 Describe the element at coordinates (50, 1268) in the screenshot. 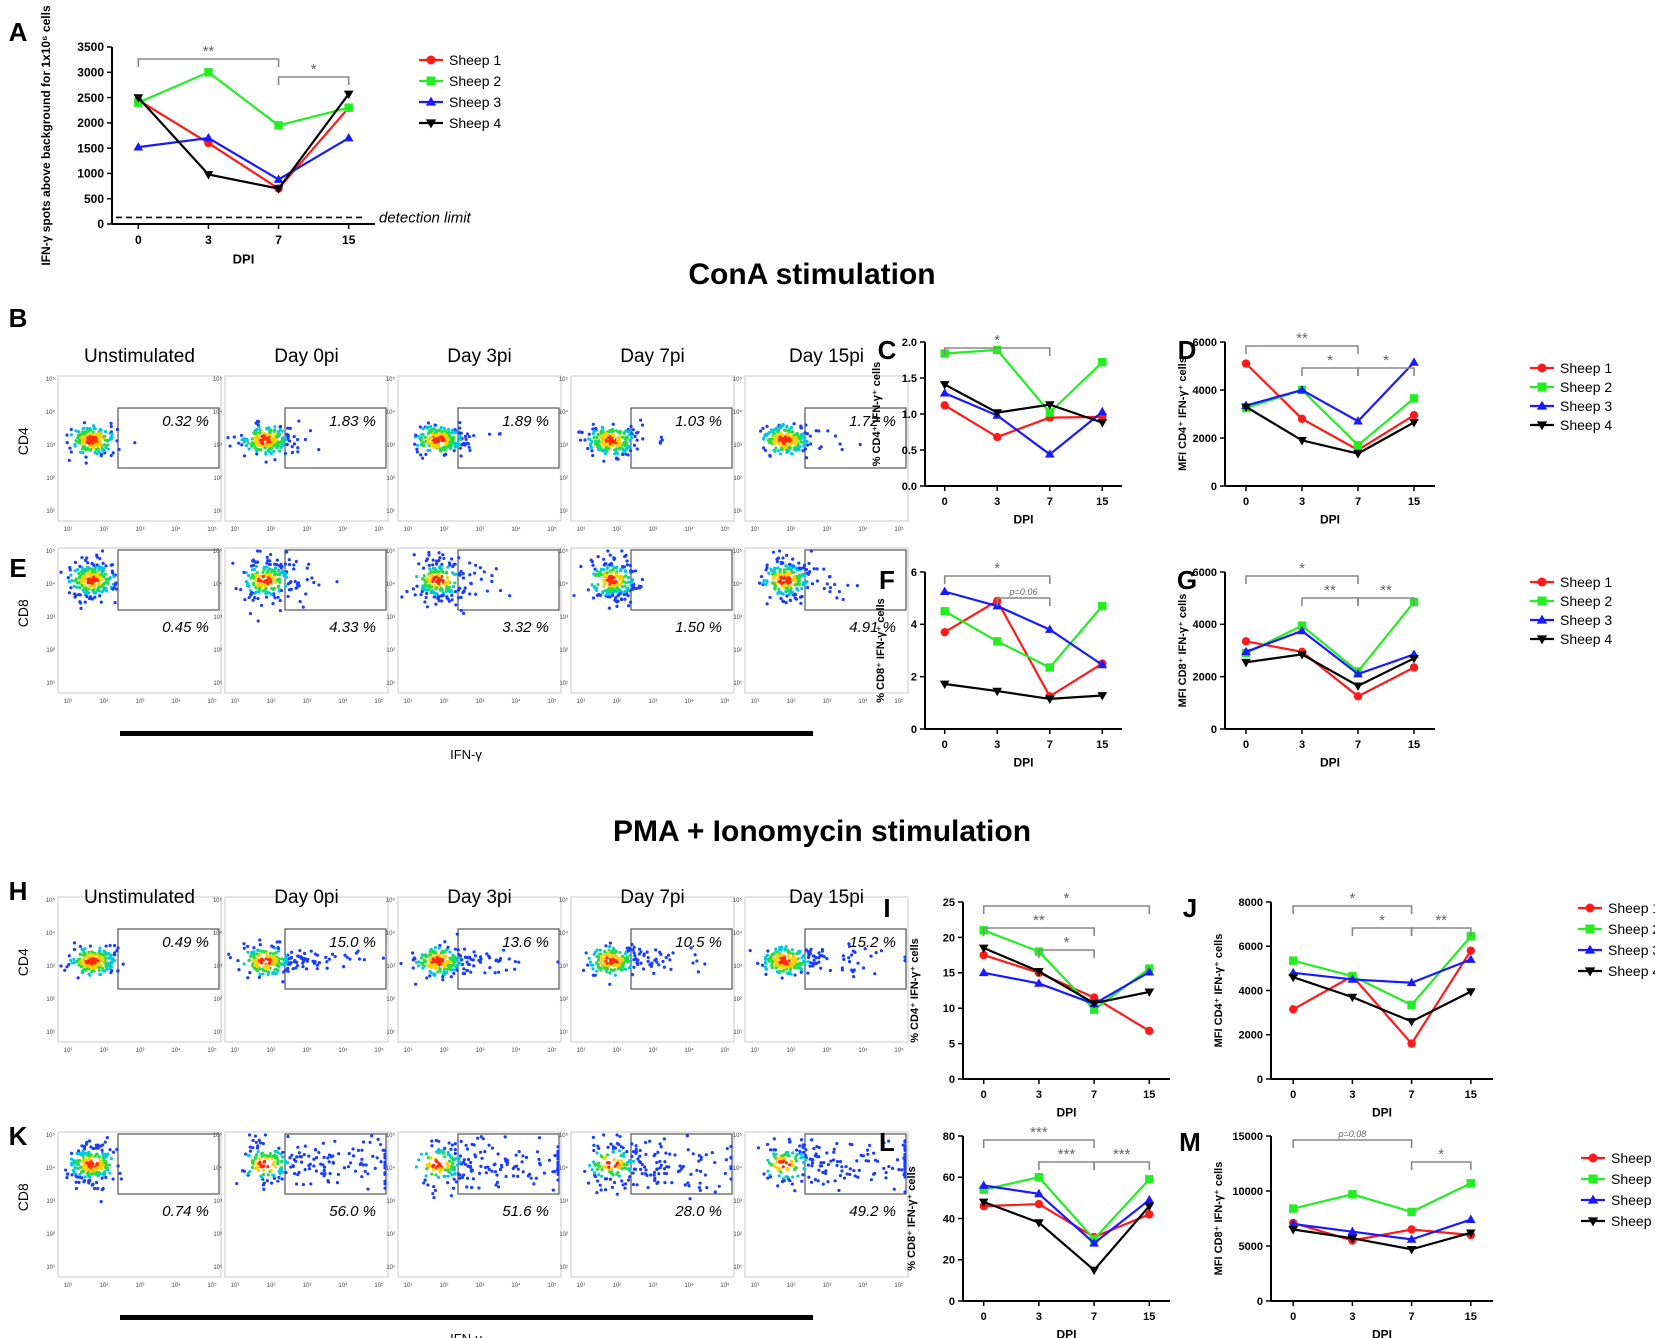

I see `y-log-tick: 10¹` at that location.